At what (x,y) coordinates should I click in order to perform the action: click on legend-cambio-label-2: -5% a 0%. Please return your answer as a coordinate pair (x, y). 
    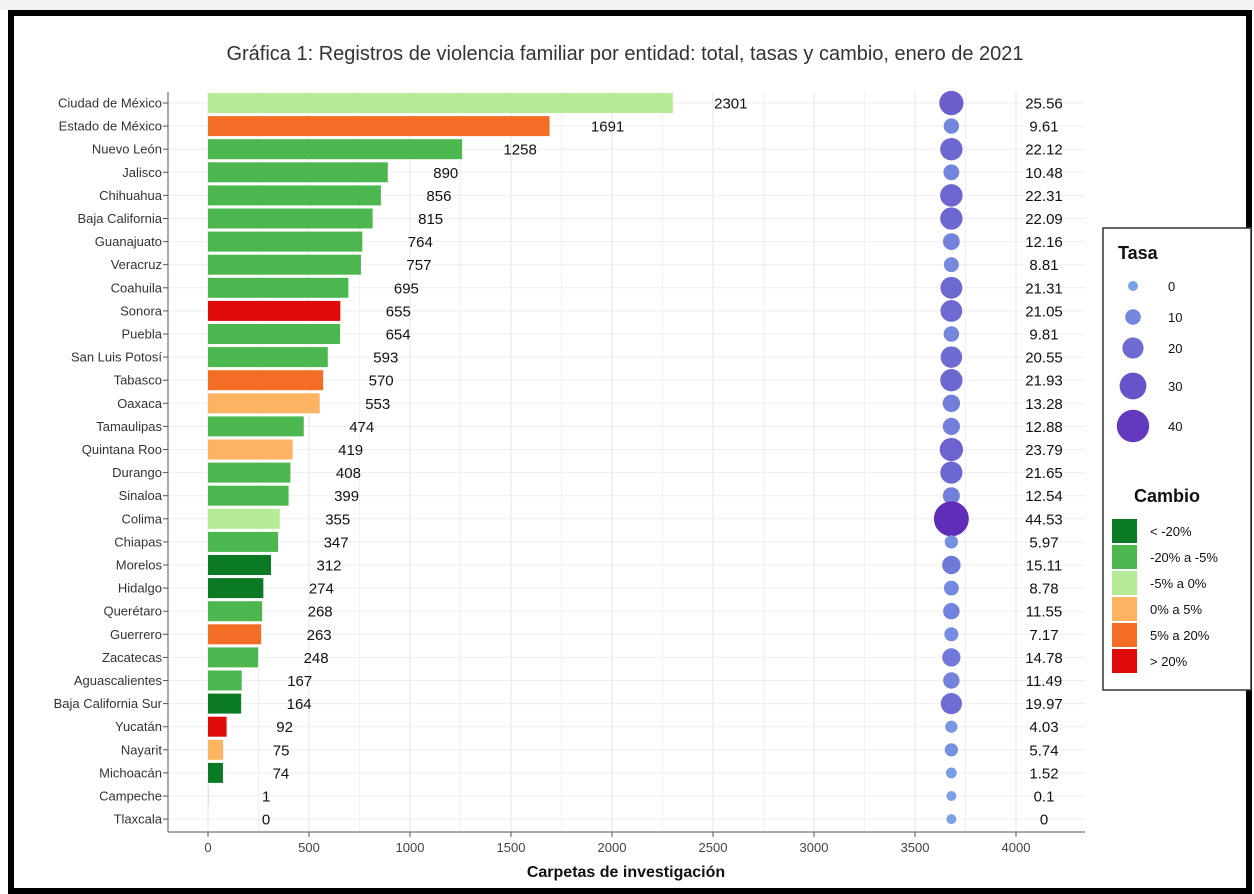
    Looking at the image, I should click on (1178, 583).